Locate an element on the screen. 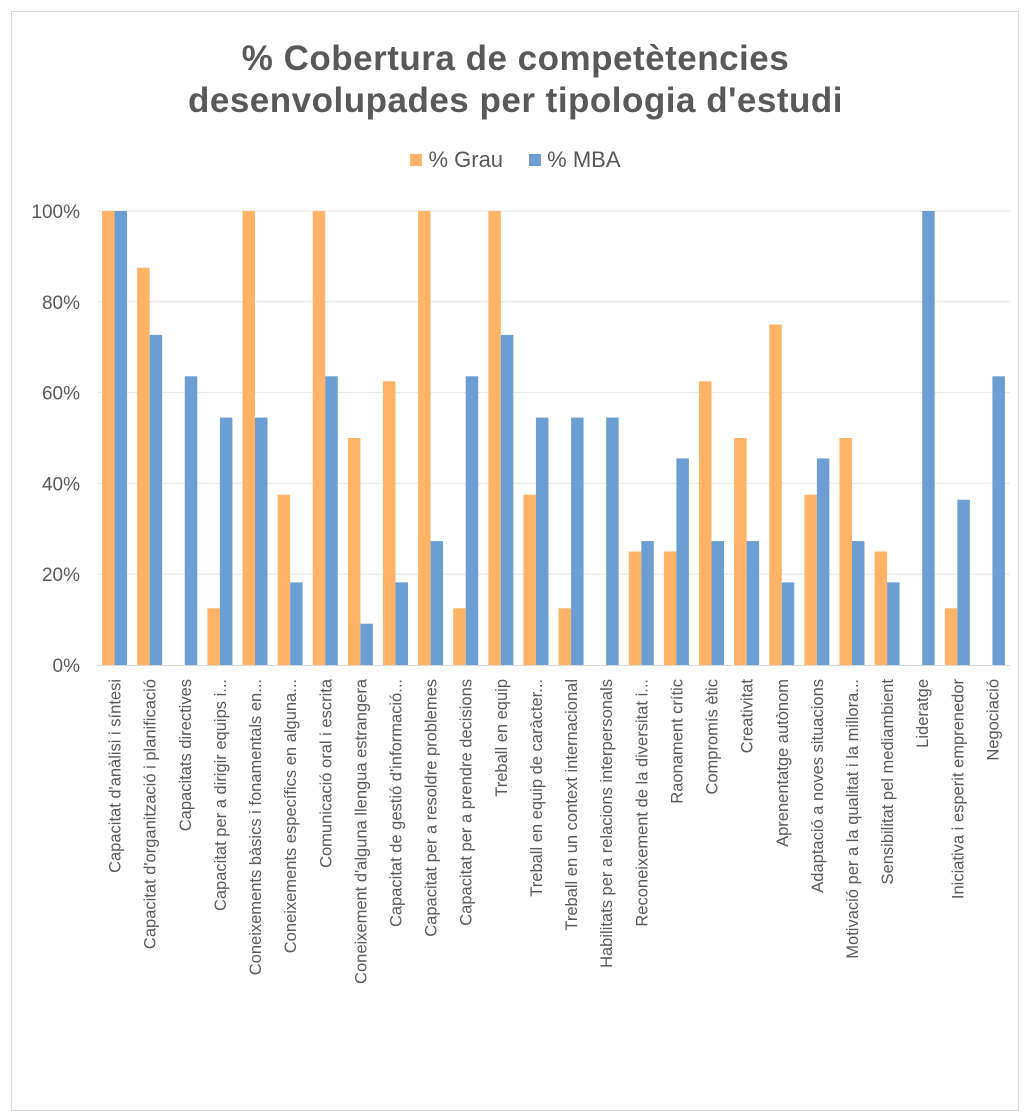 This screenshot has height=1115, width=1031. chart-title-line-1: % Cobertura de competètencies is located at coordinates (515, 58).